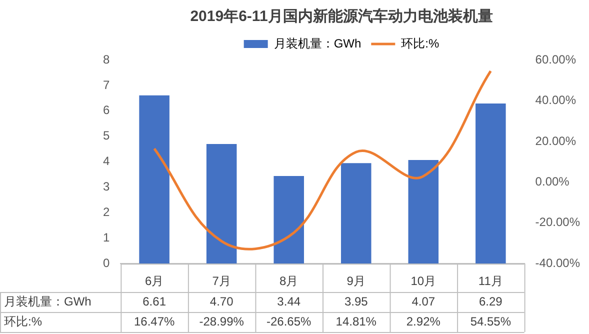 Image resolution: width=589 pixels, height=334 pixels. I want to click on text: 月装机量：GWh, so click(48, 301).